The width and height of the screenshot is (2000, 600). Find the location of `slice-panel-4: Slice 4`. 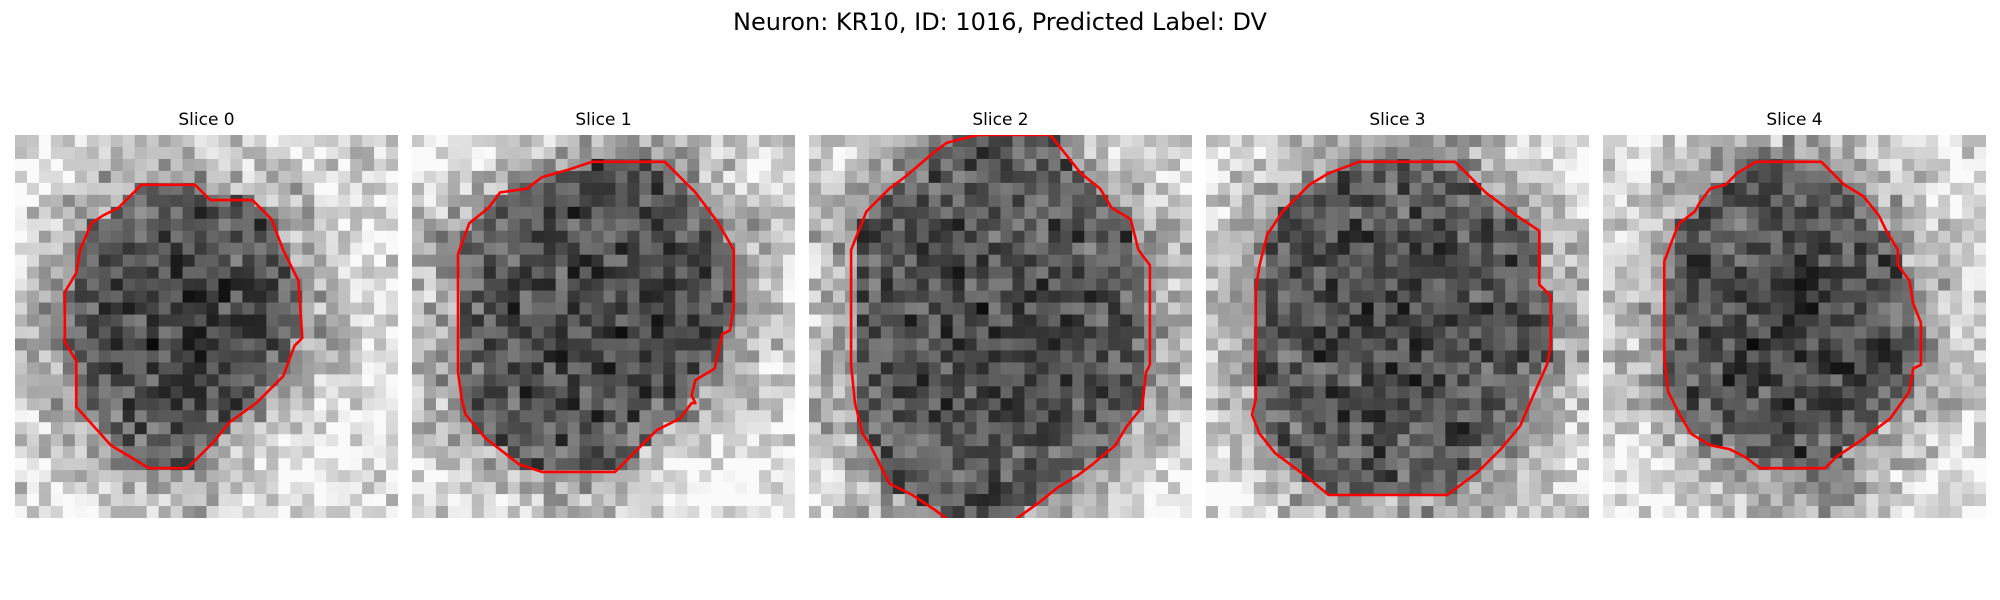

slice-panel-4: Slice 4 is located at coordinates (1794, 313).